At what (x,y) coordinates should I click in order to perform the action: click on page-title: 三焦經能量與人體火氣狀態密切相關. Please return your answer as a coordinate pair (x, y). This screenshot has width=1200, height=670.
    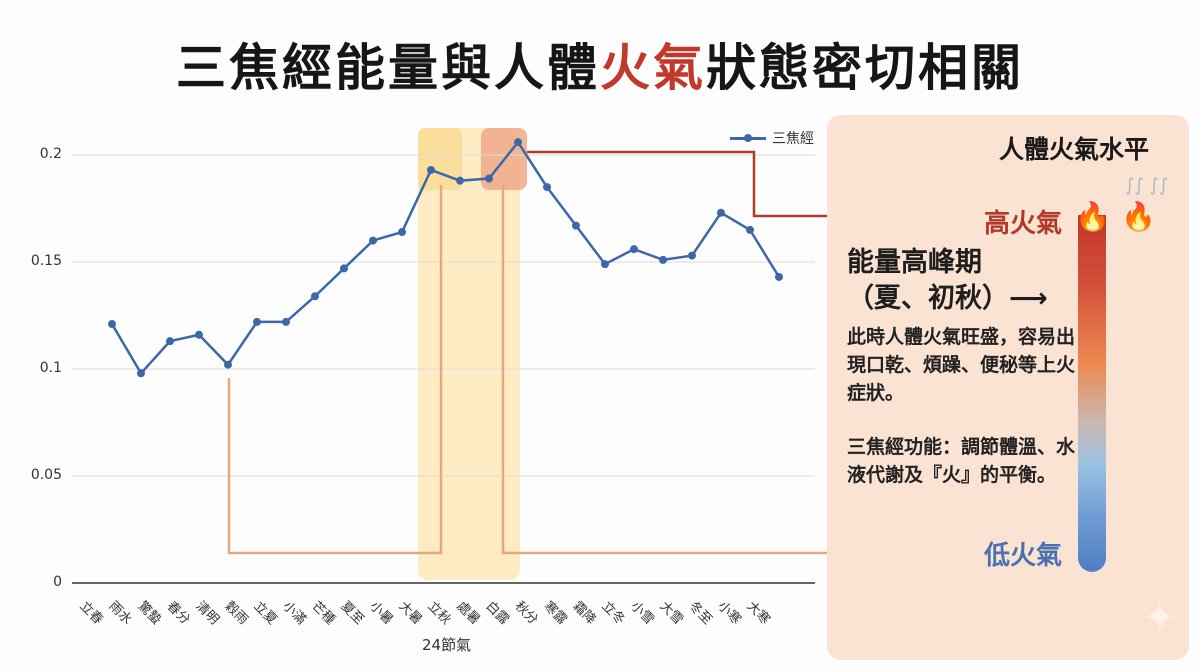
    Looking at the image, I should click on (600, 64).